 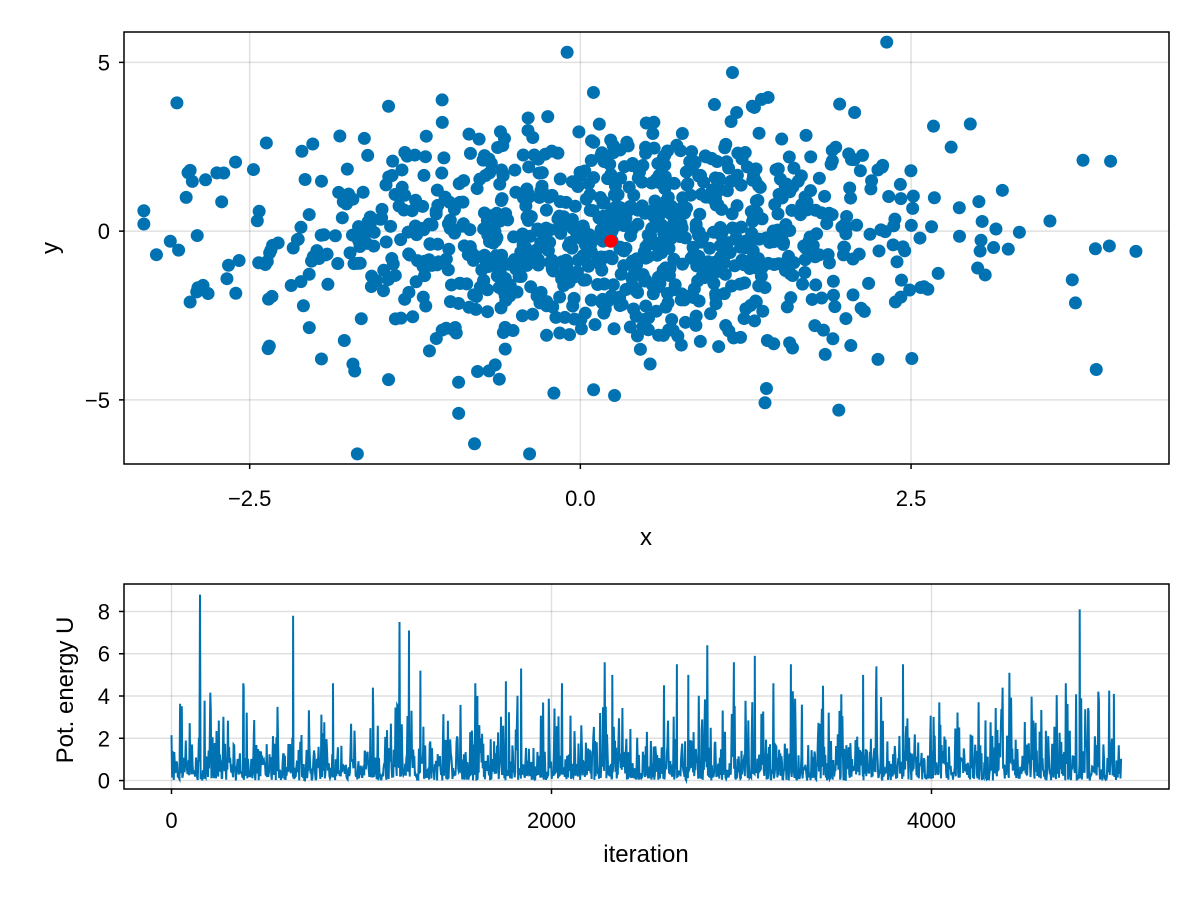 What do you see at coordinates (104, 781) in the screenshot?
I see `energy-y-tick-label: 0` at bounding box center [104, 781].